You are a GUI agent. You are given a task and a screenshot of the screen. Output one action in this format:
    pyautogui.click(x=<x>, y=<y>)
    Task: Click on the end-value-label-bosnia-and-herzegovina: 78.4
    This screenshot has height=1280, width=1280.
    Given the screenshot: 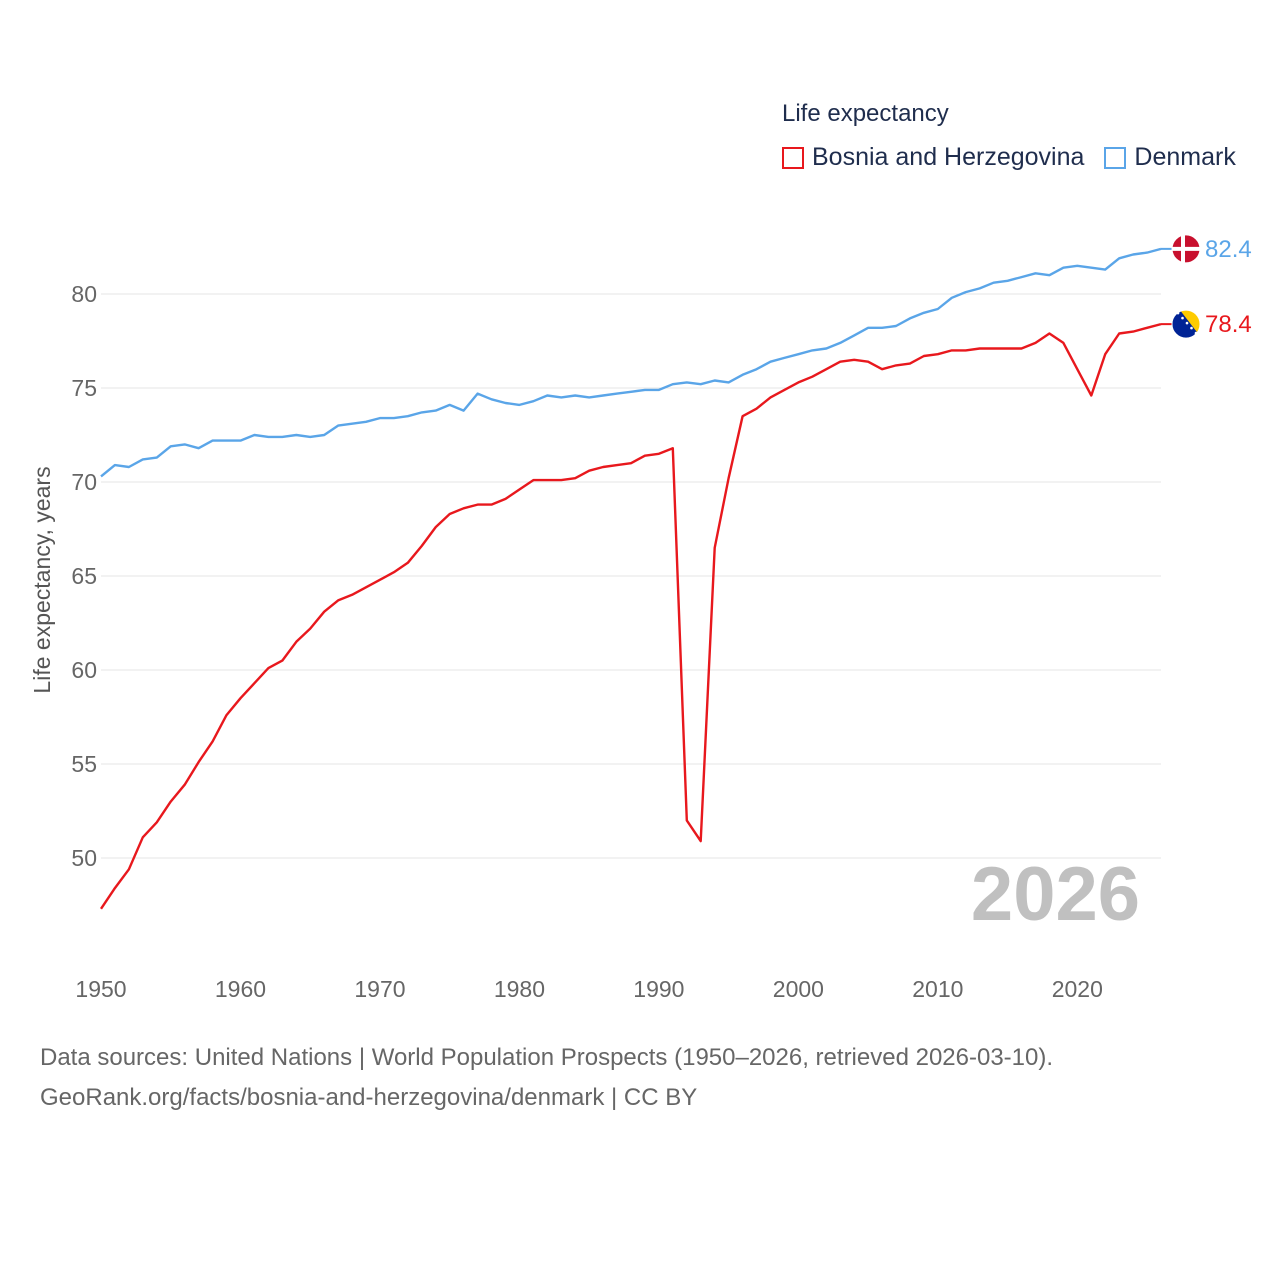 What is the action you would take?
    pyautogui.click(x=1228, y=324)
    